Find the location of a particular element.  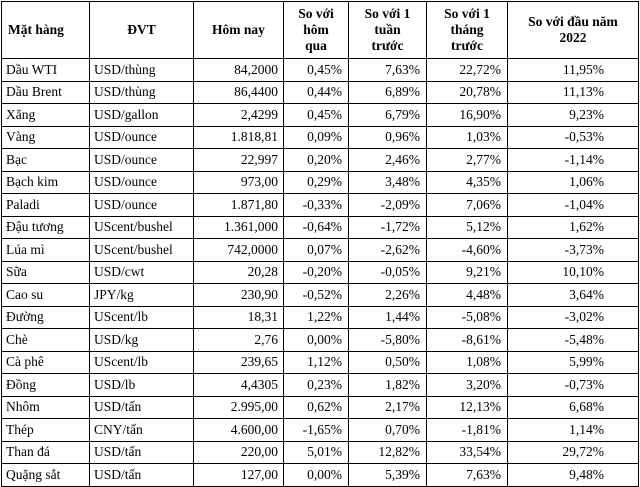

cell-today: 1.818,81 is located at coordinates (238, 137).